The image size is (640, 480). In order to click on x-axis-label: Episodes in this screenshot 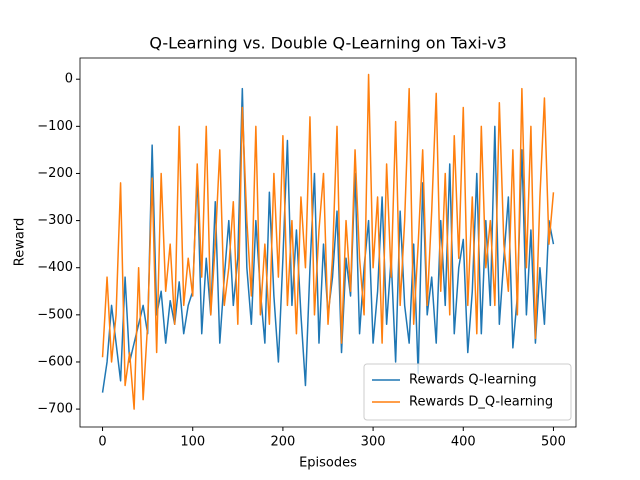, I will do `click(328, 463)`.